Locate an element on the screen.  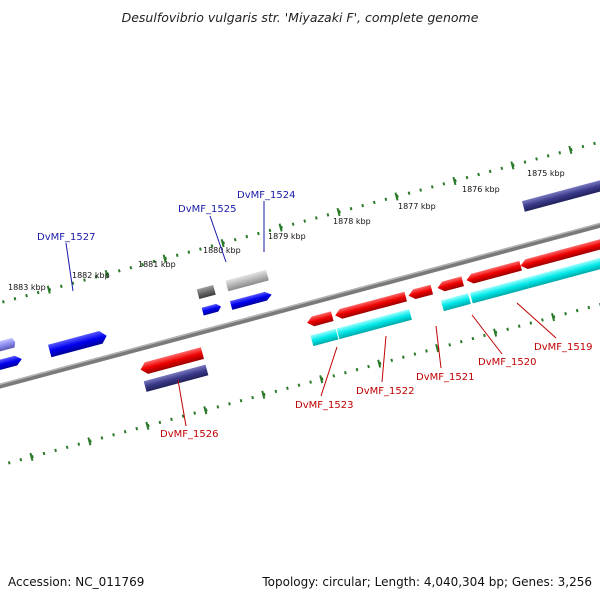
tick-label-1879: 1879 kbp is located at coordinates (287, 236).